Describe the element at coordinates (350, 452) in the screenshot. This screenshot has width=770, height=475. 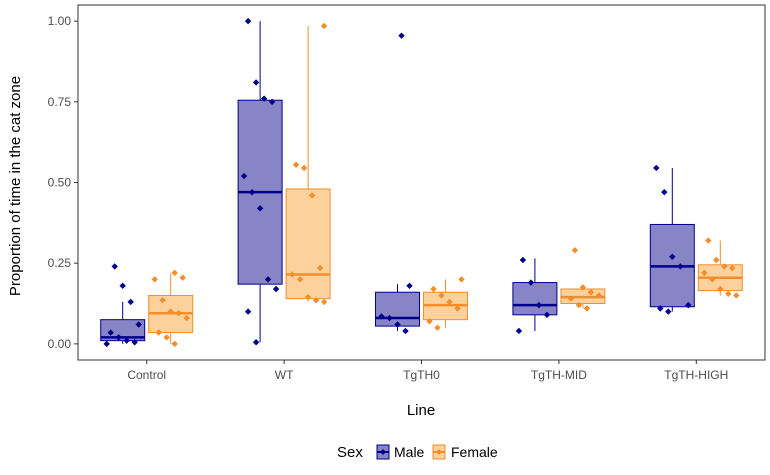
I see `legend-title: Sex` at that location.